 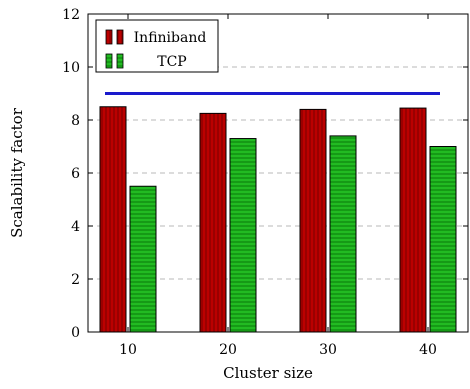 I want to click on legend: Infiniband TCP, so click(x=157, y=46).